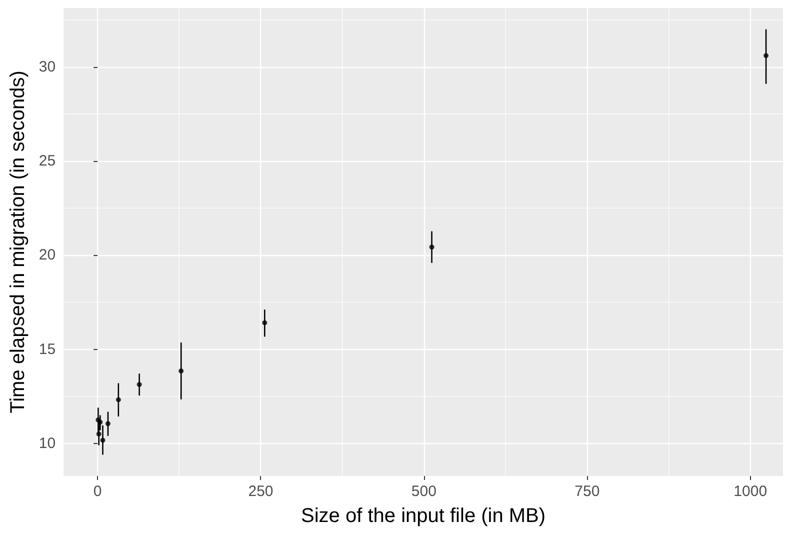 This screenshot has width=792, height=538. What do you see at coordinates (47, 443) in the screenshot?
I see `y-tick-label: 10` at bounding box center [47, 443].